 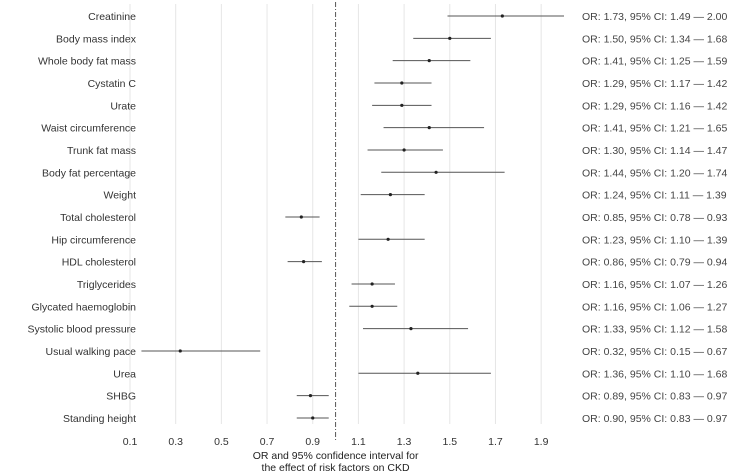 I want to click on row-label: Body mass index, so click(x=96, y=39).